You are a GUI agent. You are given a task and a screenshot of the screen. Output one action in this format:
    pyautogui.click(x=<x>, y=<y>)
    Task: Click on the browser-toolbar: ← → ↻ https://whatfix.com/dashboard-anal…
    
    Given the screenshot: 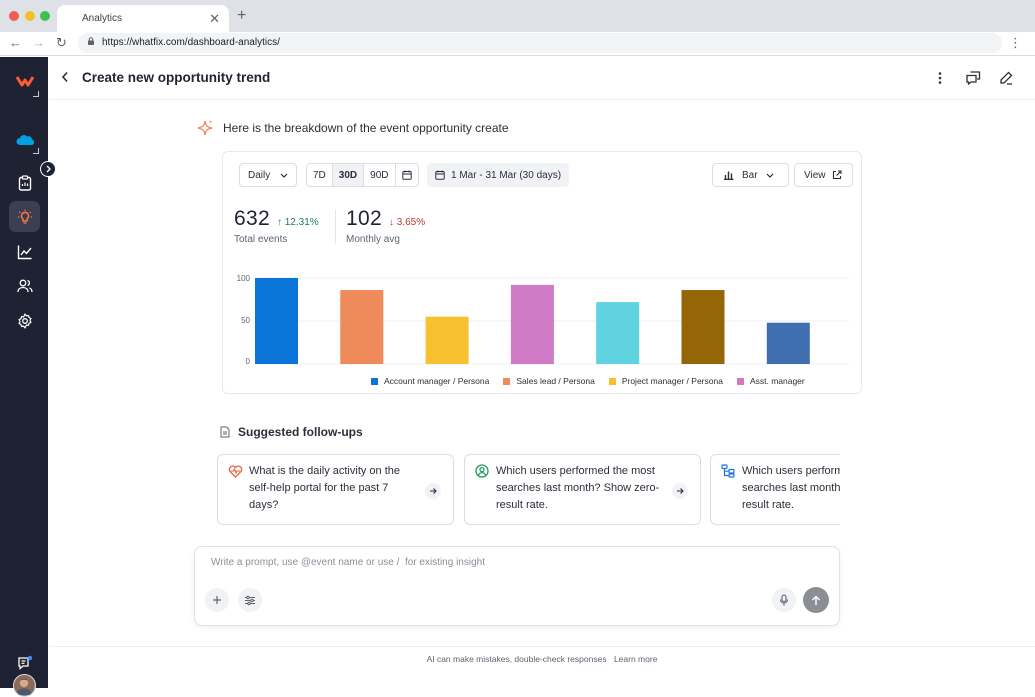 What is the action you would take?
    pyautogui.click(x=517, y=44)
    